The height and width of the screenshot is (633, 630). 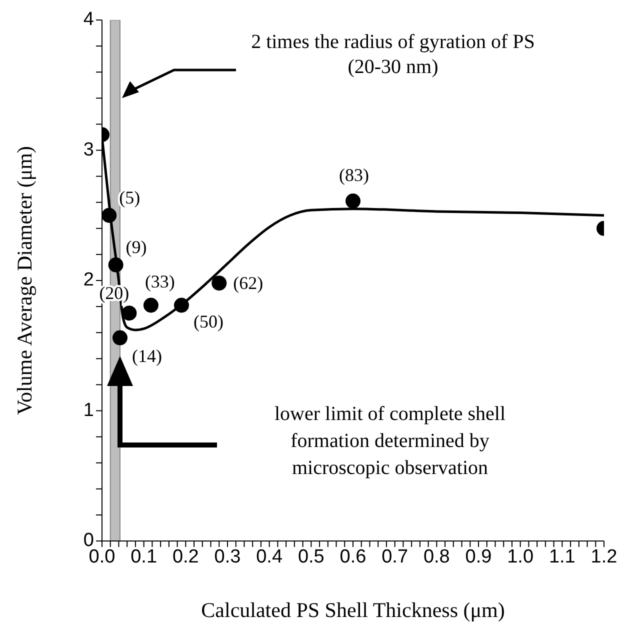 I want to click on annotation: lower limit of complete shell formation determined by microscopic observation, so click(x=390, y=441).